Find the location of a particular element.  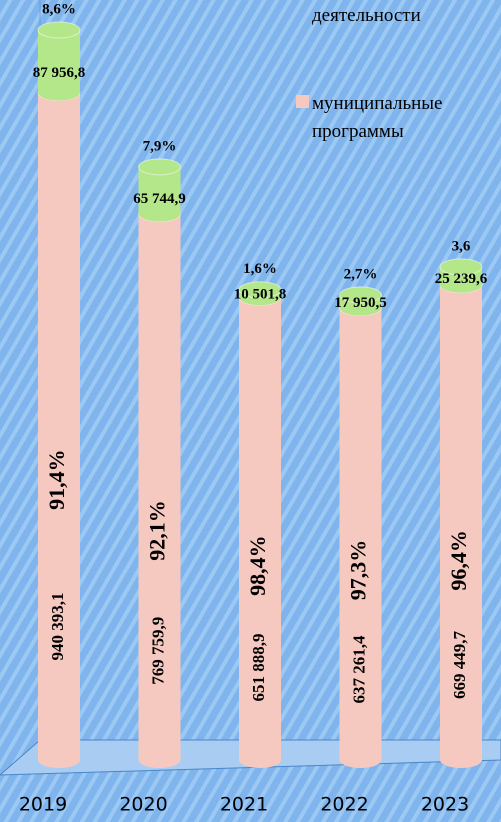

value-label: 637 261,4 is located at coordinates (358, 669).